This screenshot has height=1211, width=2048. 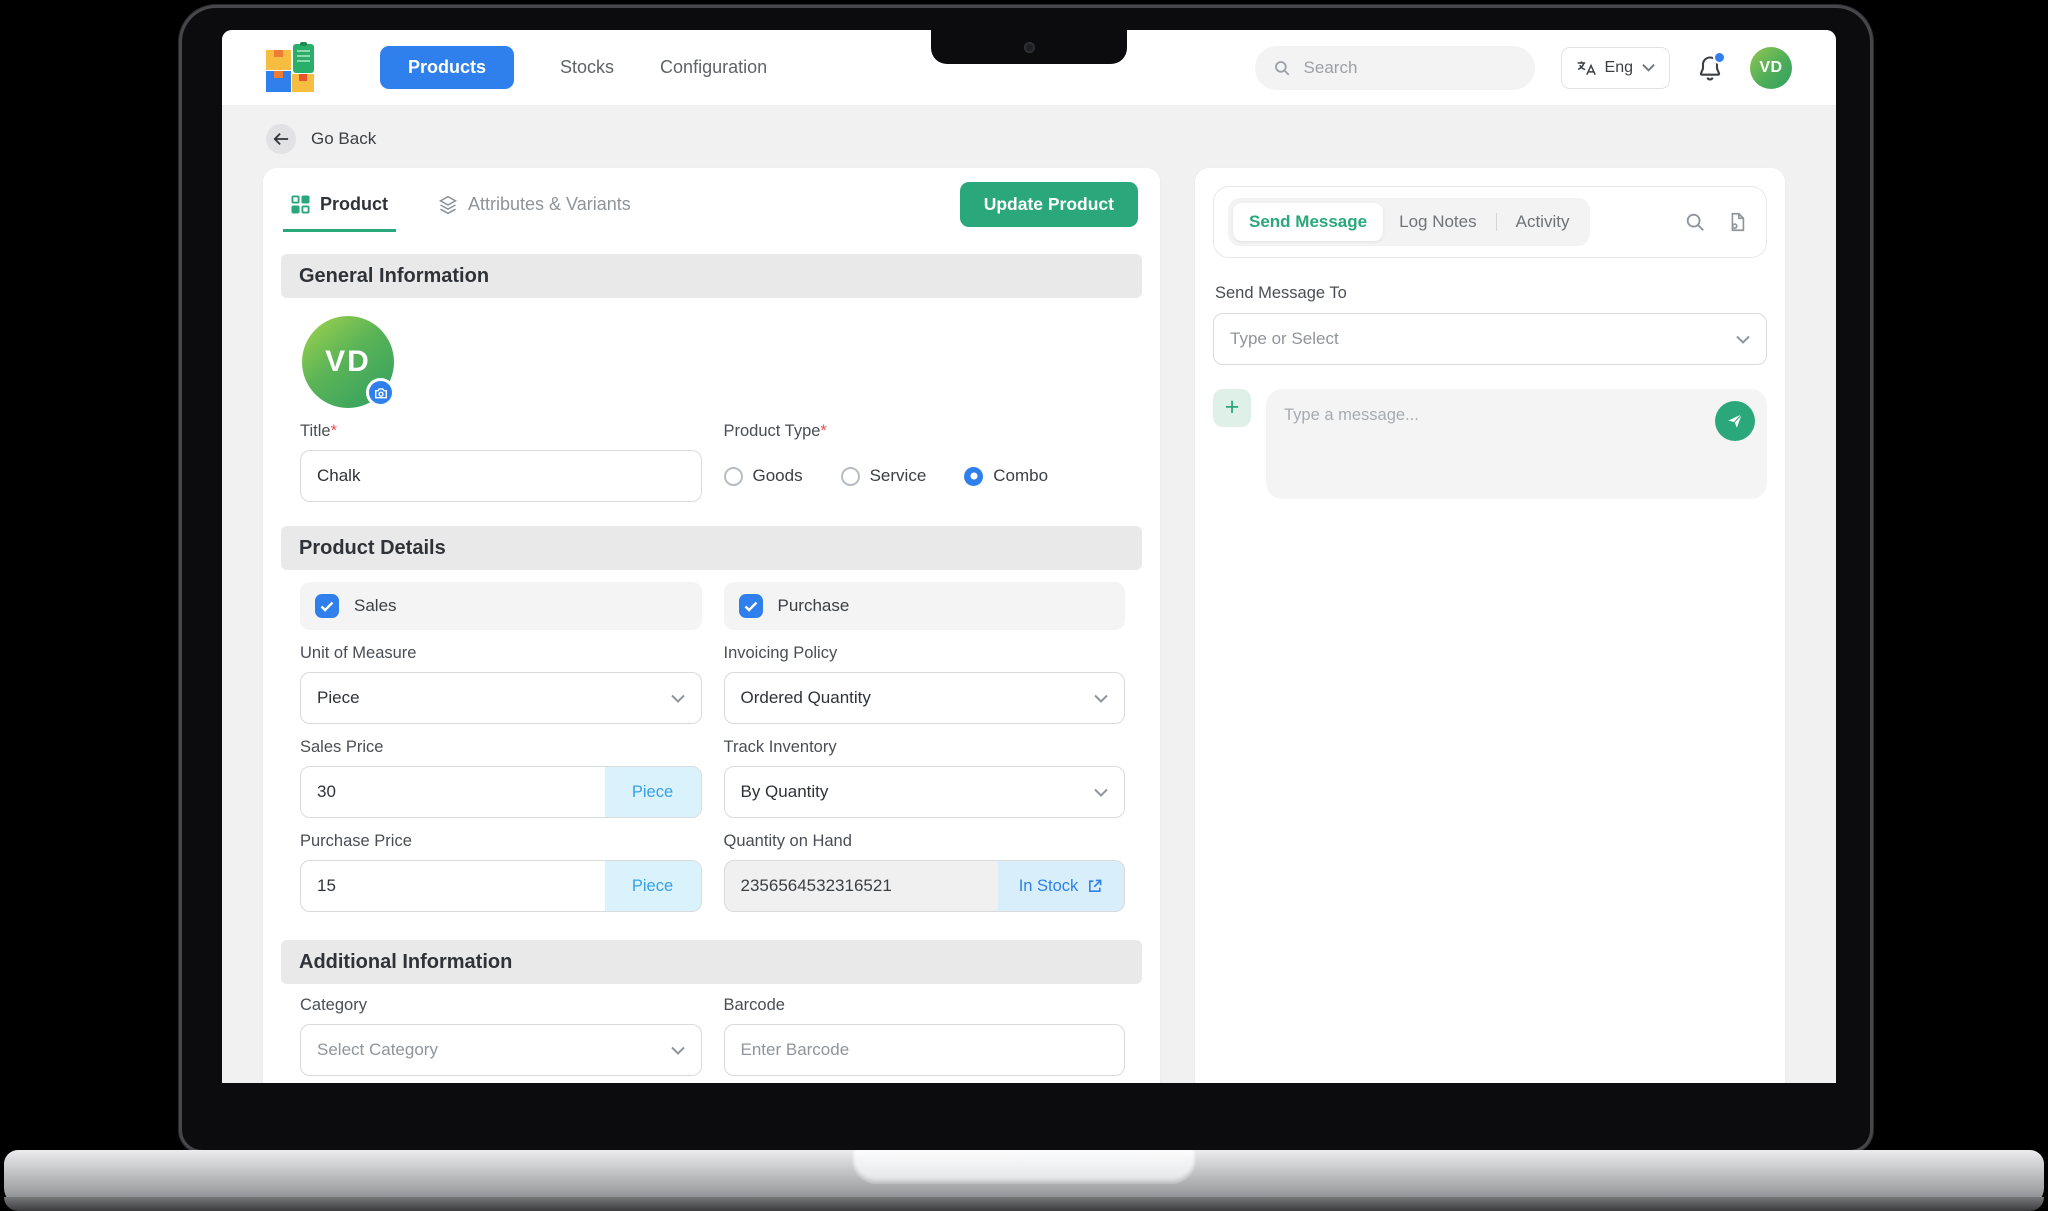 I want to click on search-icon, so click(x=1282, y=68).